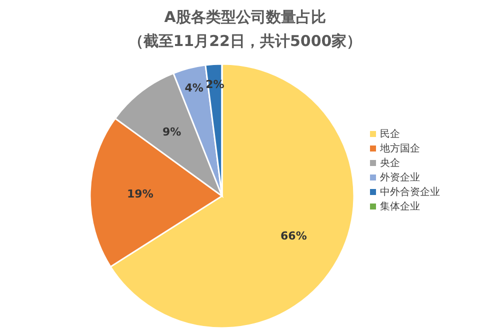  What do you see at coordinates (140, 193) in the screenshot?
I see `data-label: 19%` at bounding box center [140, 193].